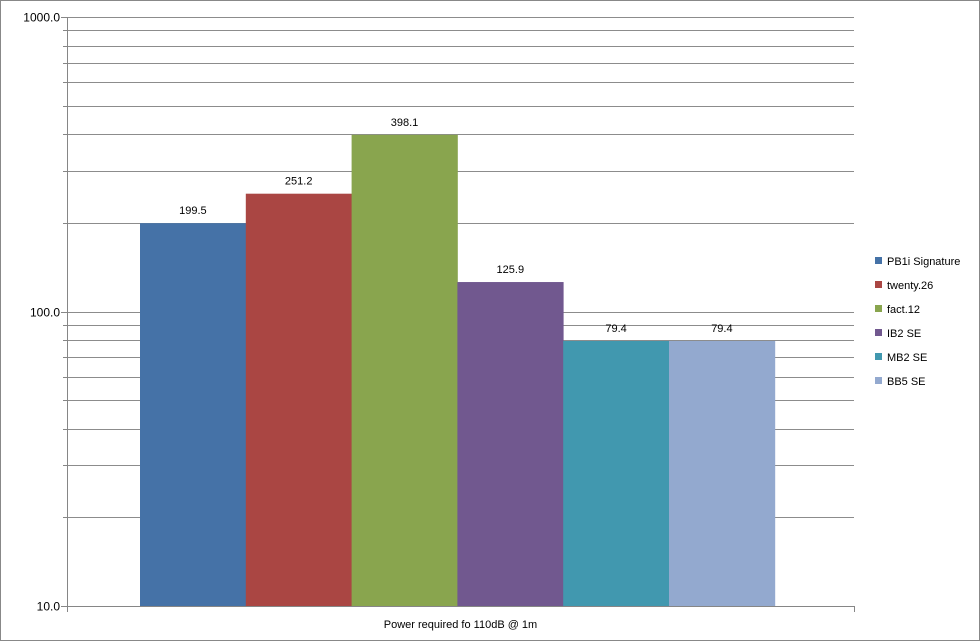 This screenshot has height=641, width=980. I want to click on data-label: 398.1, so click(405, 123).